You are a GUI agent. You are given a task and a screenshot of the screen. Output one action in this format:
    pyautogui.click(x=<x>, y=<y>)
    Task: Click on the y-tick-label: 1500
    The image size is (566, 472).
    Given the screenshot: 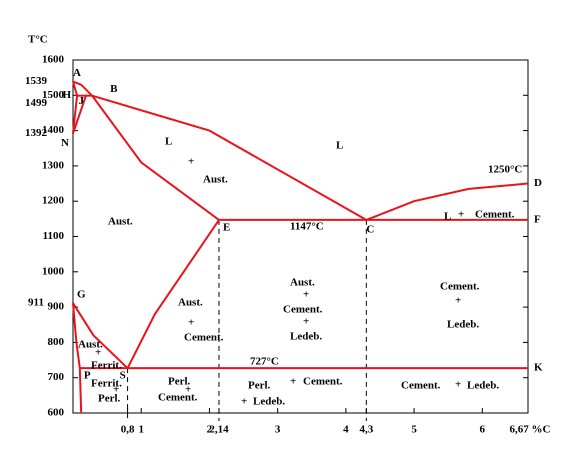 What is the action you would take?
    pyautogui.click(x=53, y=95)
    